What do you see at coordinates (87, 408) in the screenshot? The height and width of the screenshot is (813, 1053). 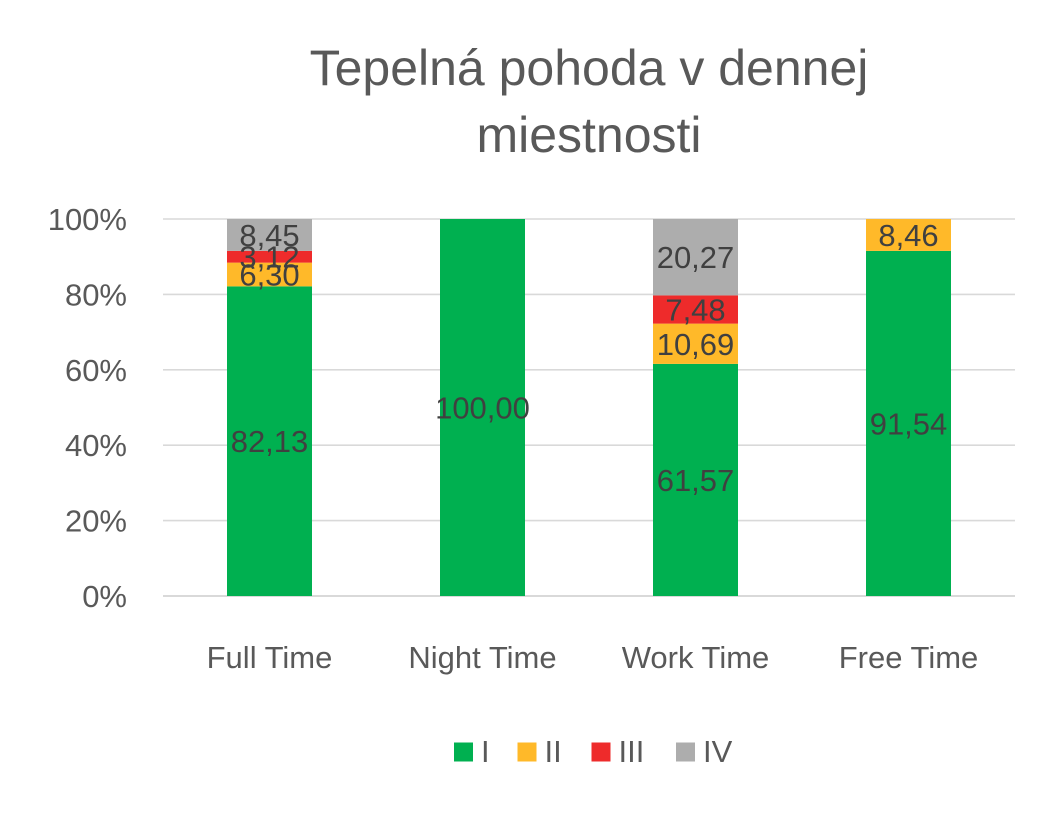 I see `y-axis-ticks: 0% 20% 40% 60% 80% 100%` at bounding box center [87, 408].